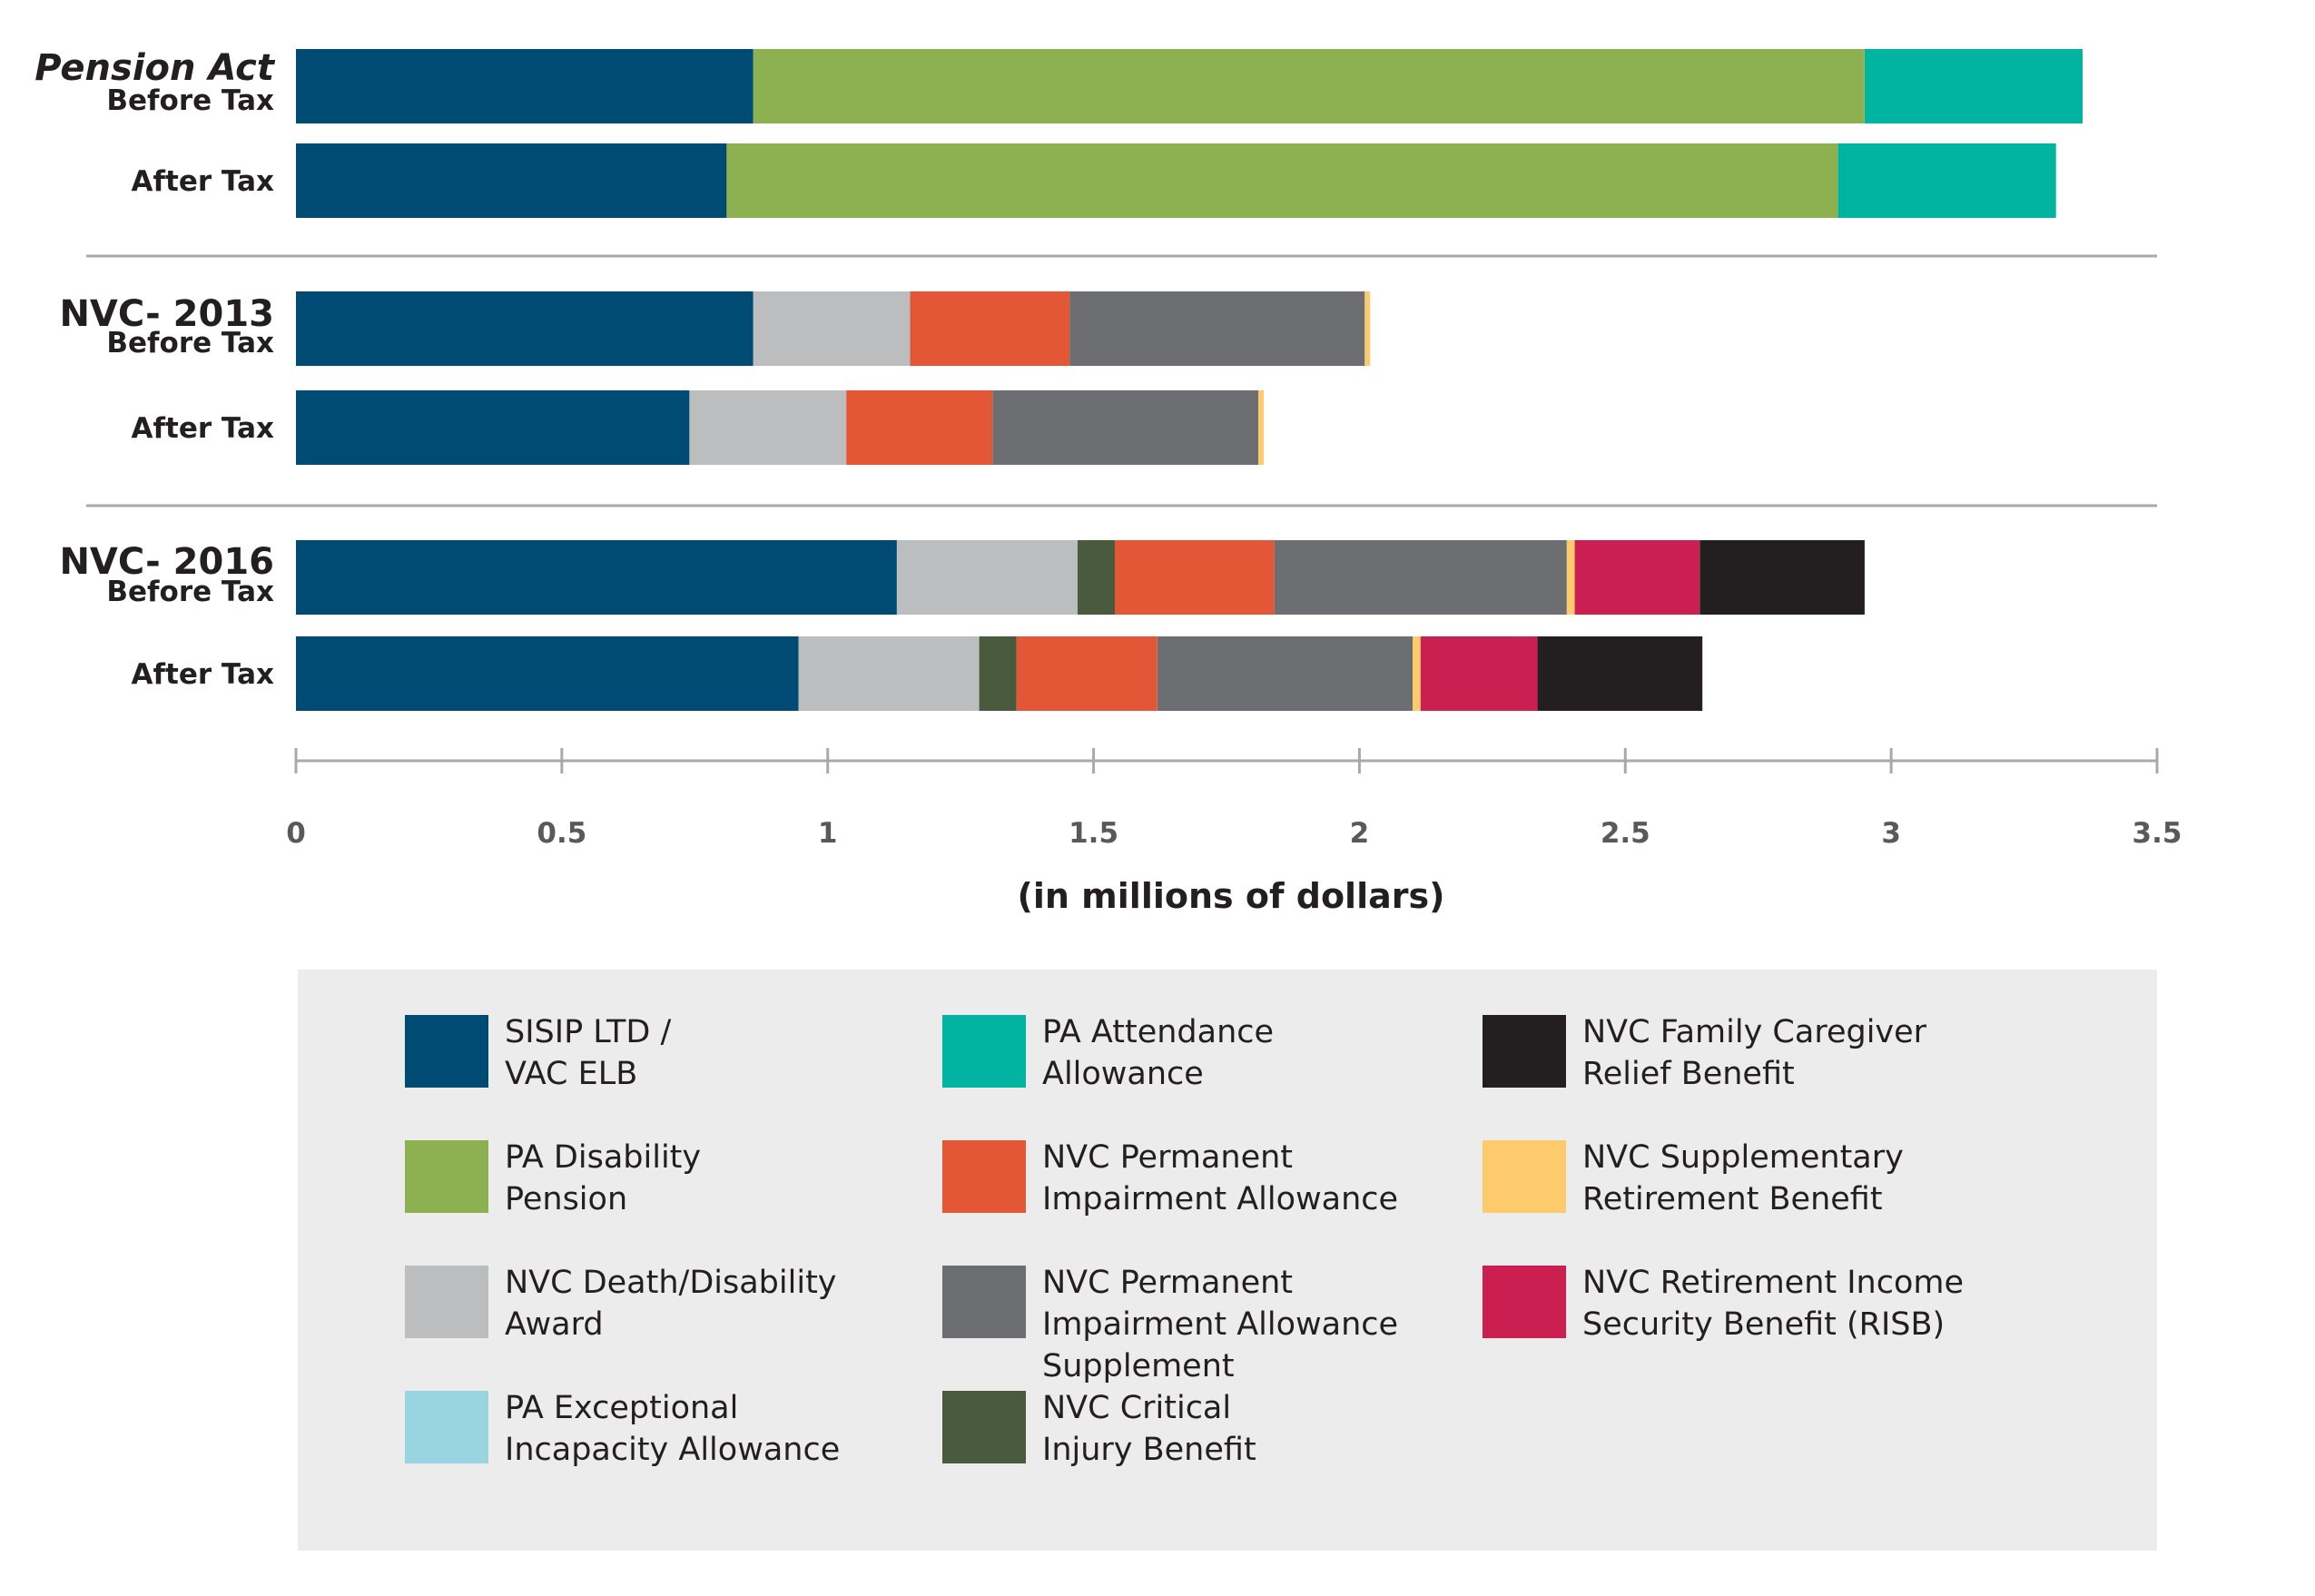 The height and width of the screenshot is (1596, 2315). I want to click on legend-label: PA Attendance Allowance, so click(1255, 1053).